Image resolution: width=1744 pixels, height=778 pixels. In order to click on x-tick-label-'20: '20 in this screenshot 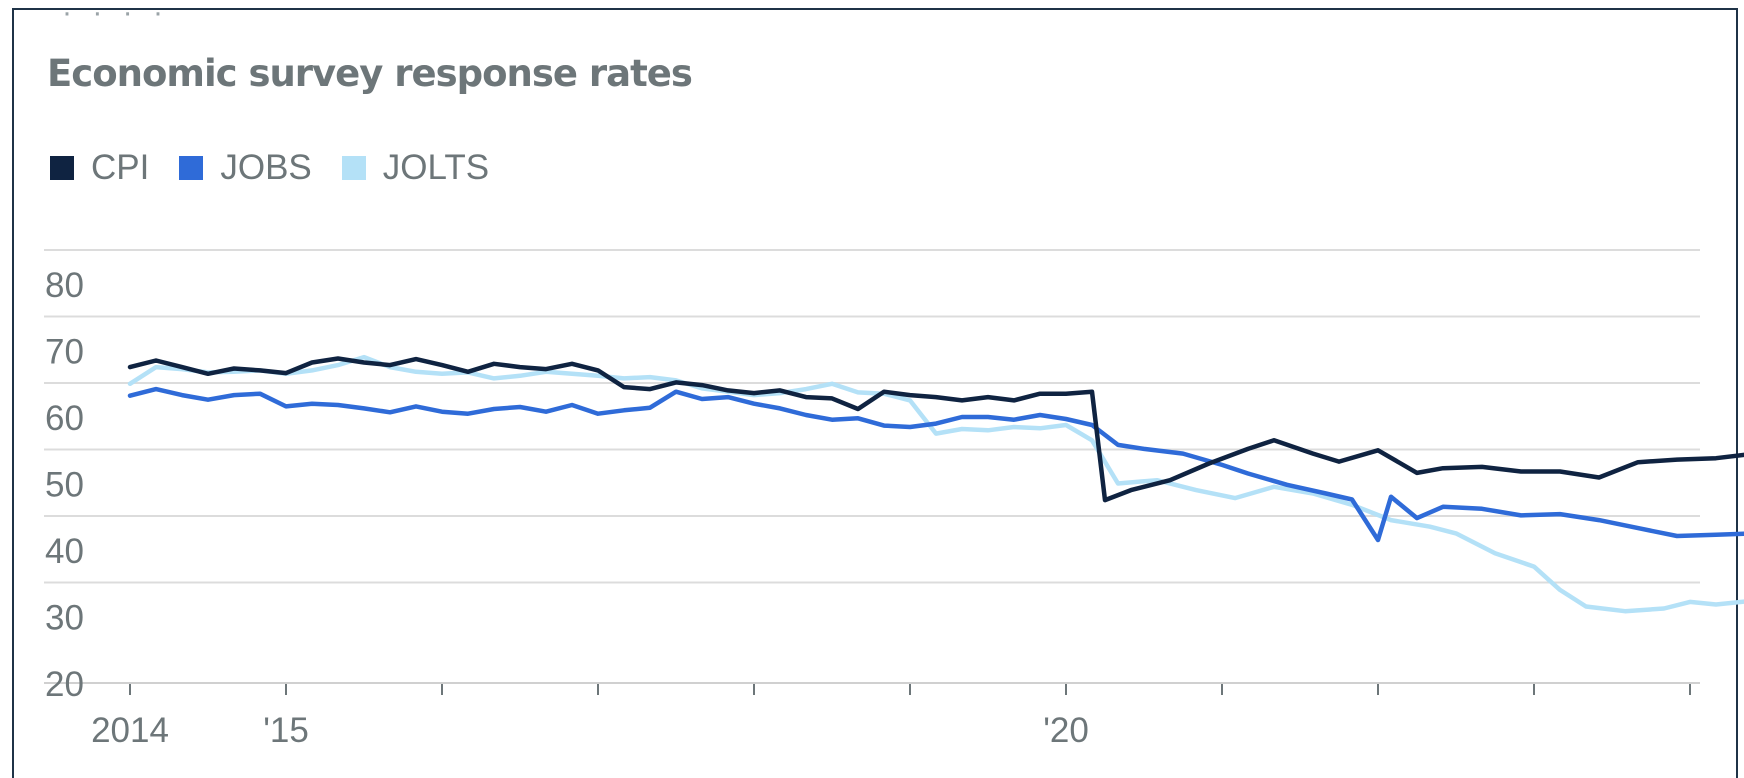, I will do `click(1066, 730)`.